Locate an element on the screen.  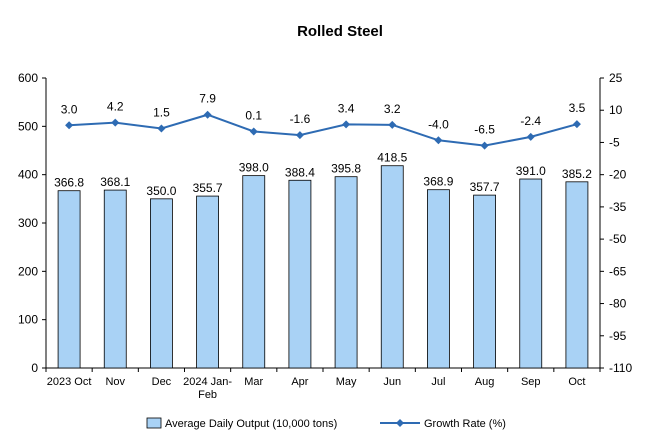
left-tick-label: 400 is located at coordinates (28, 175).